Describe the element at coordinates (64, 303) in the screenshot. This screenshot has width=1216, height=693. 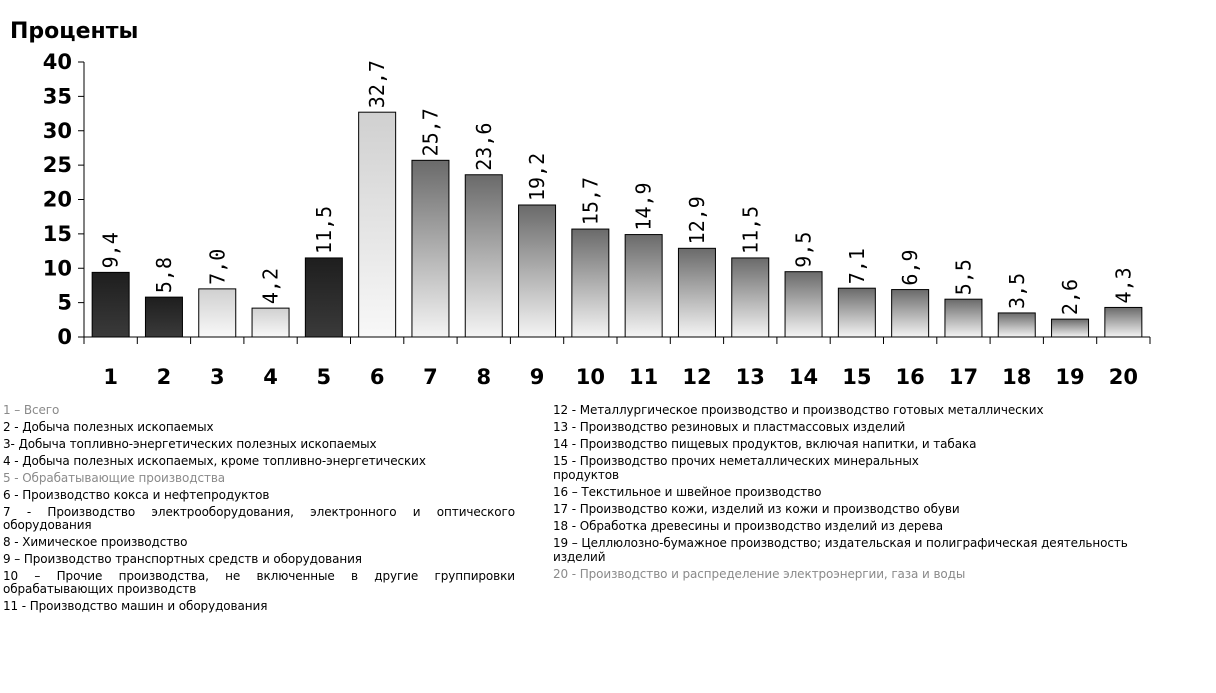
I see `y-tick-label: 5` at that location.